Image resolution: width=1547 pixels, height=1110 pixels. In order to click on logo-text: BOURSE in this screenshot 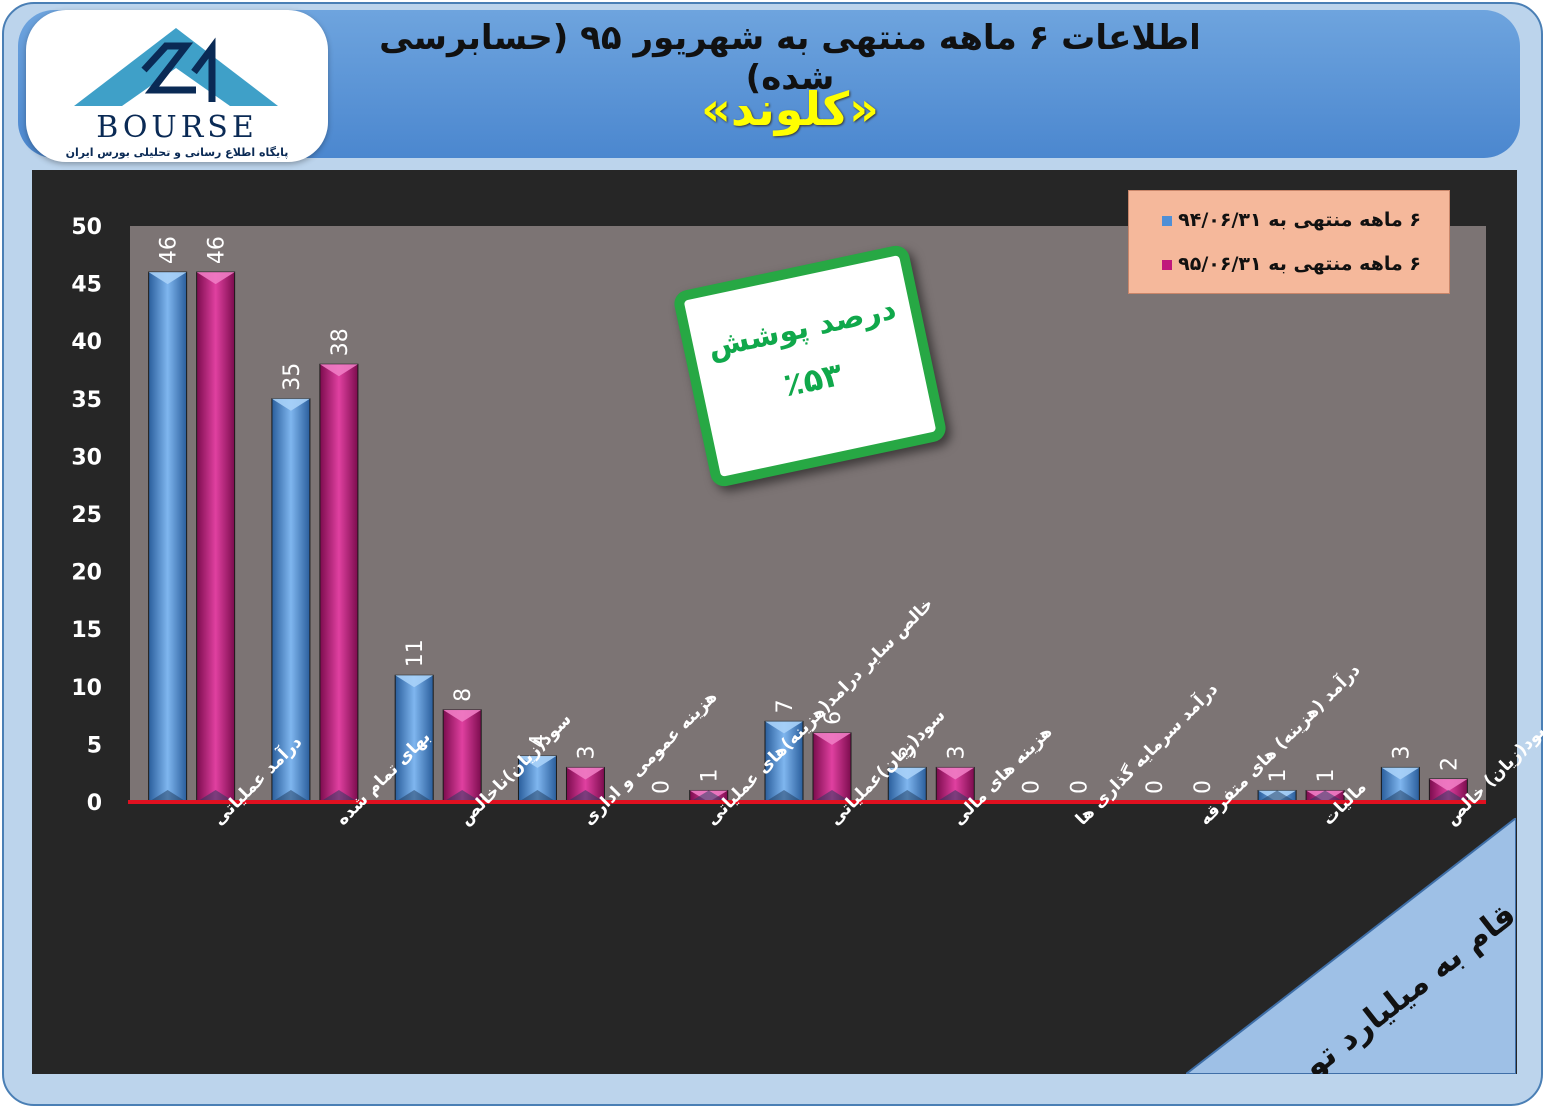, I will do `click(177, 127)`.